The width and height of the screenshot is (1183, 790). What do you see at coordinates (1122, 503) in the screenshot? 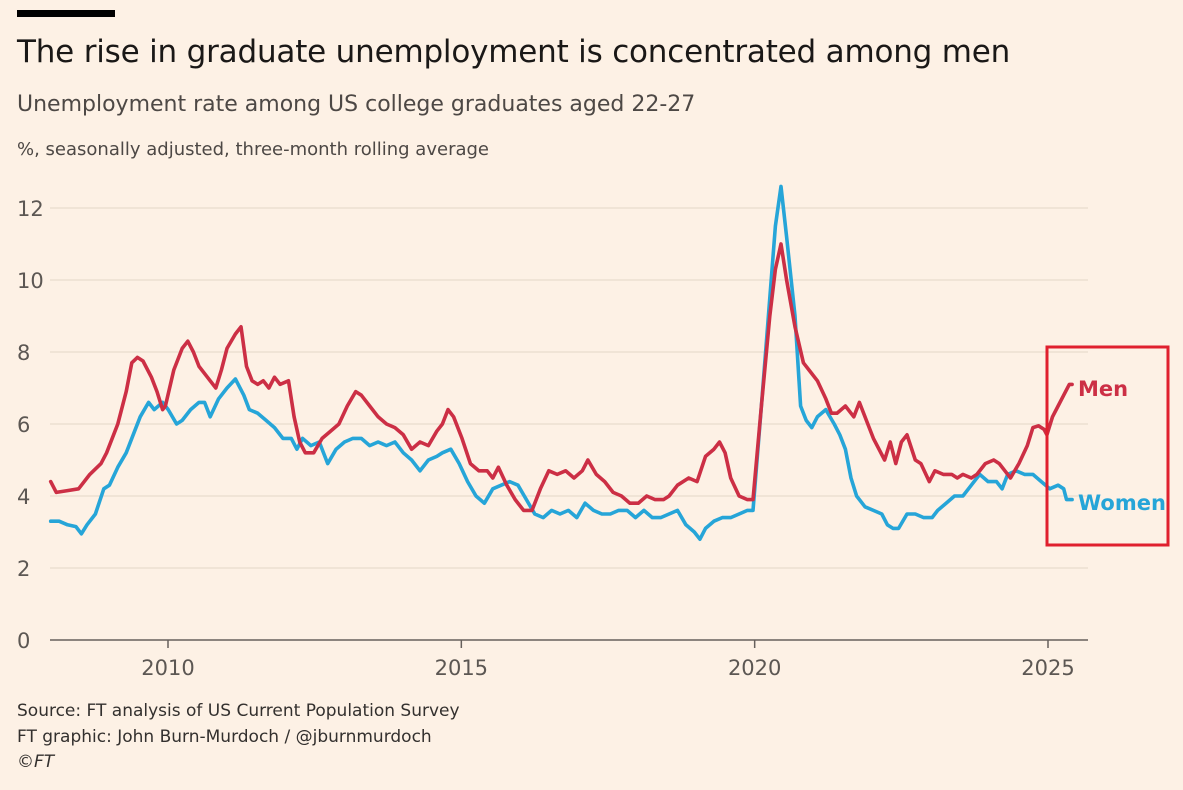
I see `series-label-women: Women` at bounding box center [1122, 503].